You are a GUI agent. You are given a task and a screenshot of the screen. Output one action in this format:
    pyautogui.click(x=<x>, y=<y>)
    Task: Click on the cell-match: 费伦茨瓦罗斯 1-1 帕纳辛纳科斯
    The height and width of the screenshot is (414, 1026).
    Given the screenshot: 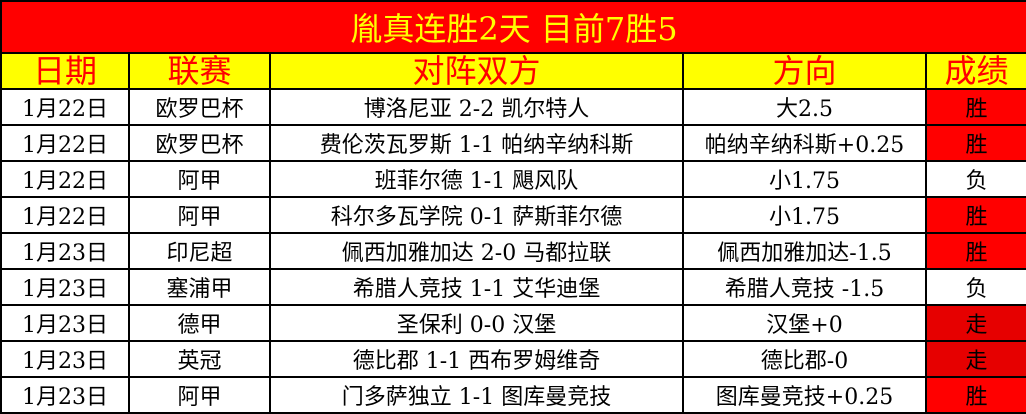 What is the action you would take?
    pyautogui.click(x=476, y=143)
    